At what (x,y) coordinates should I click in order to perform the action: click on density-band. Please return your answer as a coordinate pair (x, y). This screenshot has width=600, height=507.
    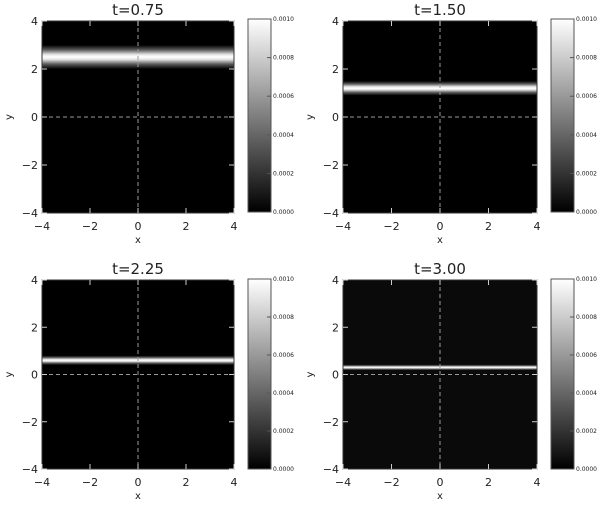
    Looking at the image, I should click on (440, 88).